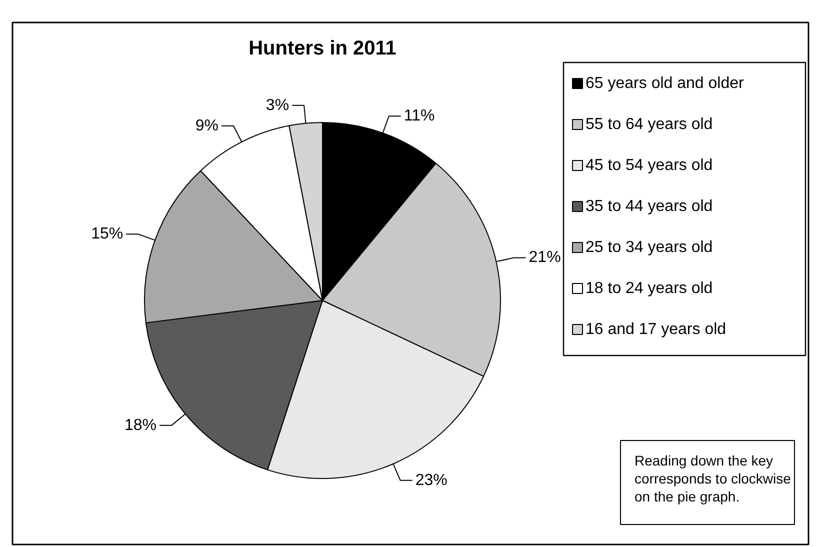 The height and width of the screenshot is (547, 821). What do you see at coordinates (713, 478) in the screenshot?
I see `text: Reading down the key corresponds to clockwise on the pie graph.` at bounding box center [713, 478].